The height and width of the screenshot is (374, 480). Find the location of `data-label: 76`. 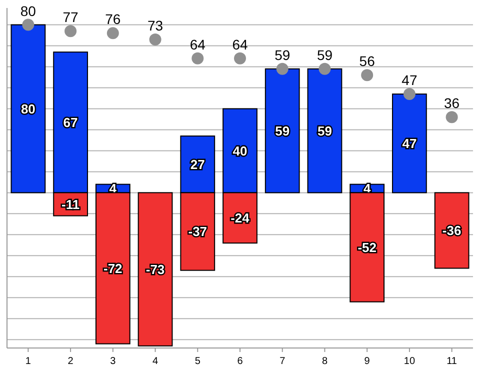

data-label: 76 is located at coordinates (113, 19).